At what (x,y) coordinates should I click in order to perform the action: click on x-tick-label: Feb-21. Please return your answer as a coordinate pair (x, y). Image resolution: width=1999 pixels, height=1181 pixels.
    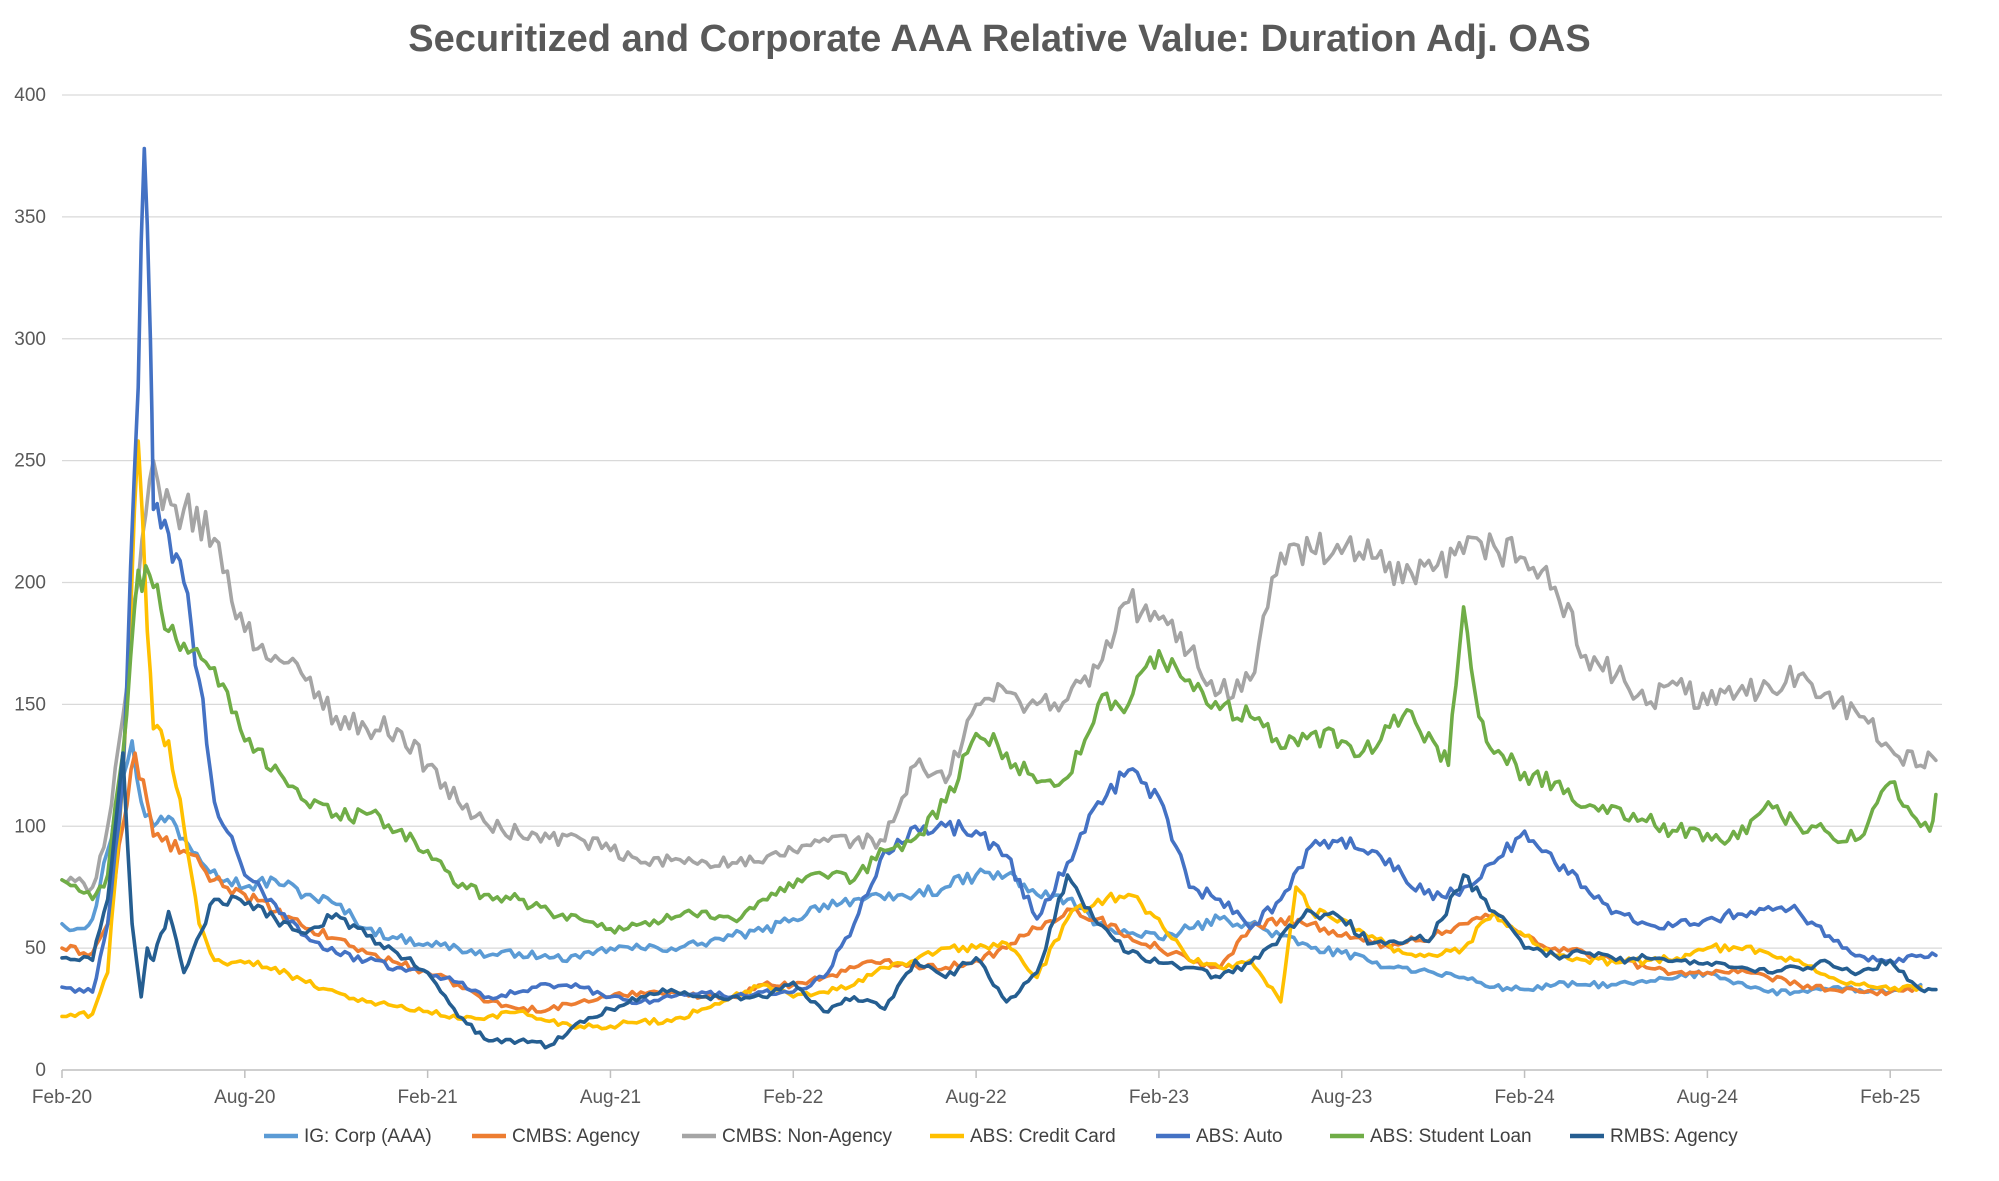
    Looking at the image, I should click on (428, 1097).